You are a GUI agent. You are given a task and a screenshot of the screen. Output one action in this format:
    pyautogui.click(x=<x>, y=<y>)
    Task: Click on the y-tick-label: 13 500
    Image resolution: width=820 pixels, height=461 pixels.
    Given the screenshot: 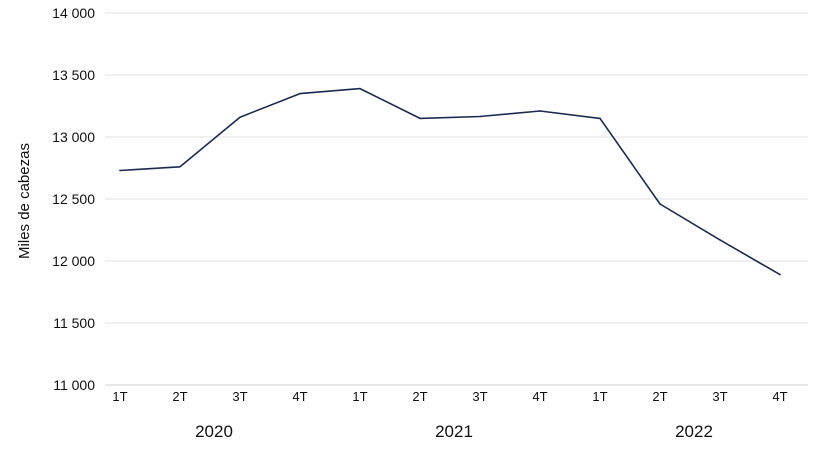 What is the action you would take?
    pyautogui.click(x=73, y=75)
    